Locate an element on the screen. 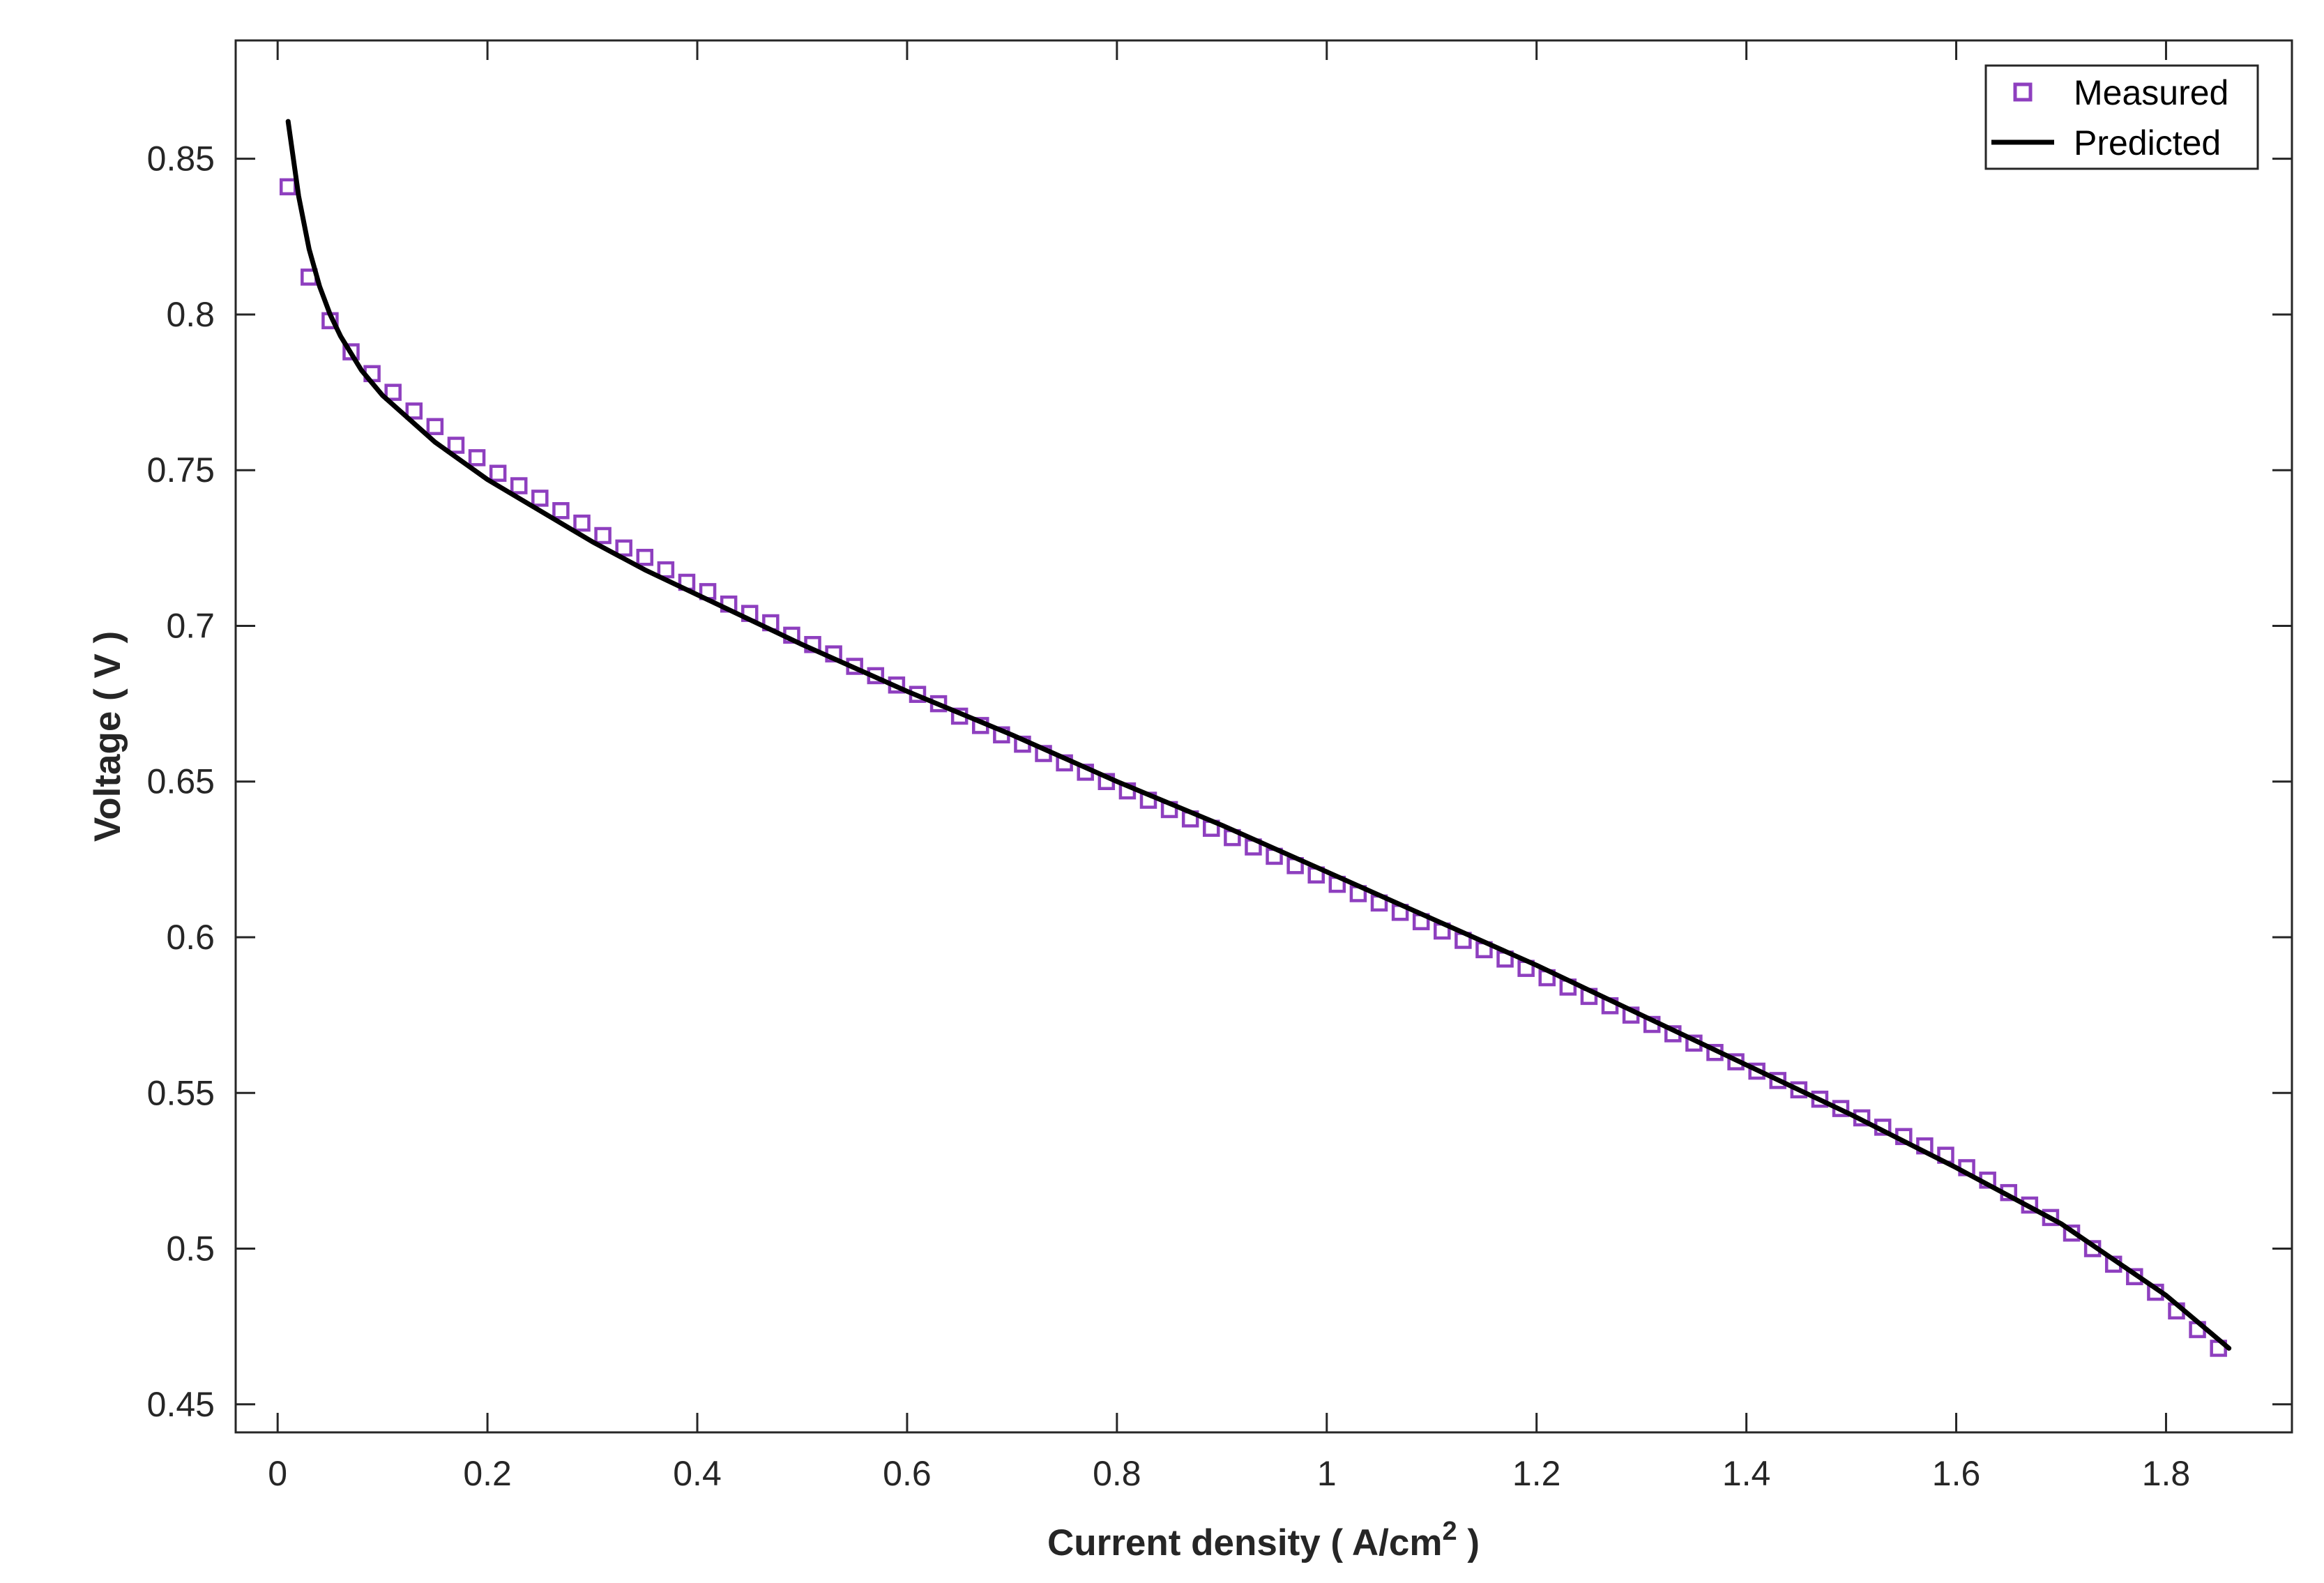 The width and height of the screenshot is (2324, 1583). y-tick-label: 0.55 is located at coordinates (181, 1092).